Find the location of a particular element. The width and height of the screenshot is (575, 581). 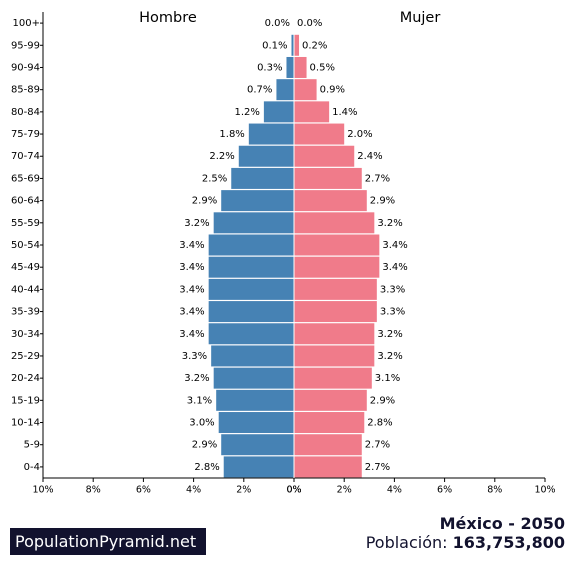

female-value-label: 3.1% is located at coordinates (387, 378).